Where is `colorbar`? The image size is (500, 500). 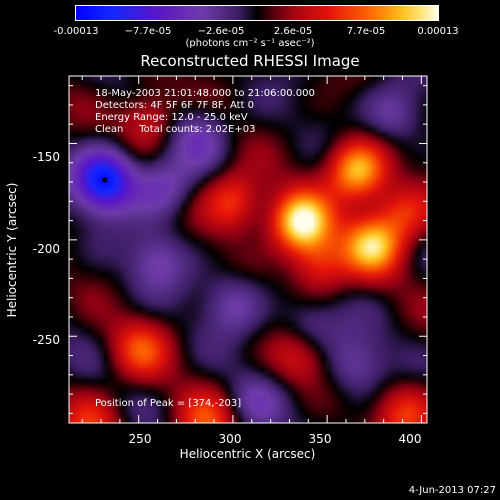 colorbar is located at coordinates (257, 13).